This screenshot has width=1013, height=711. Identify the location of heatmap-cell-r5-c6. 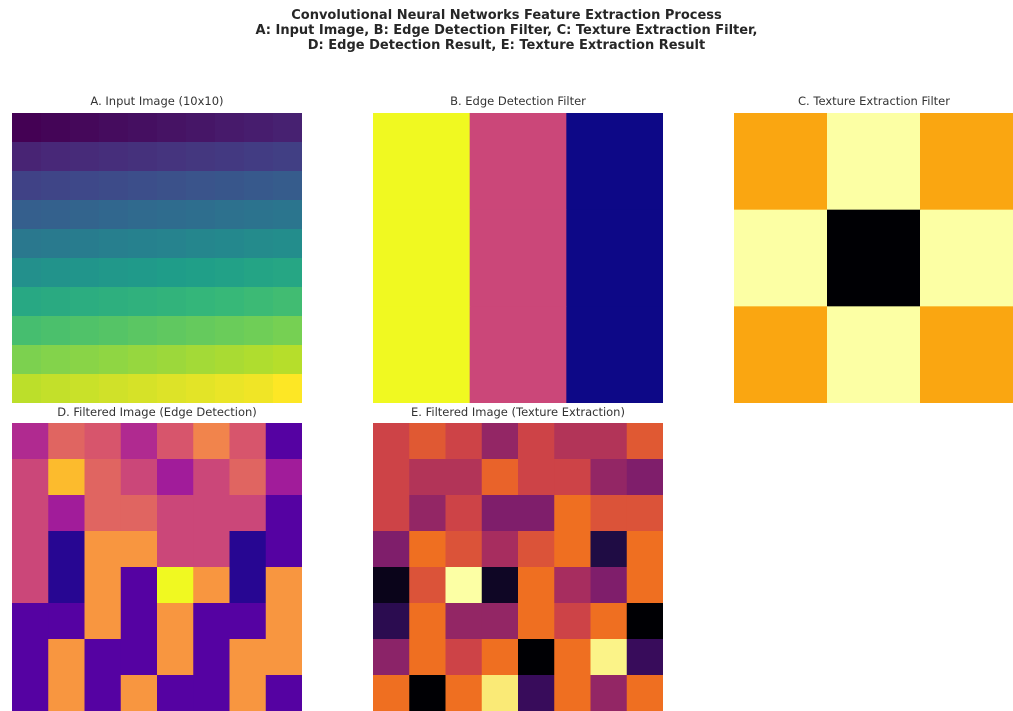
(609, 621).